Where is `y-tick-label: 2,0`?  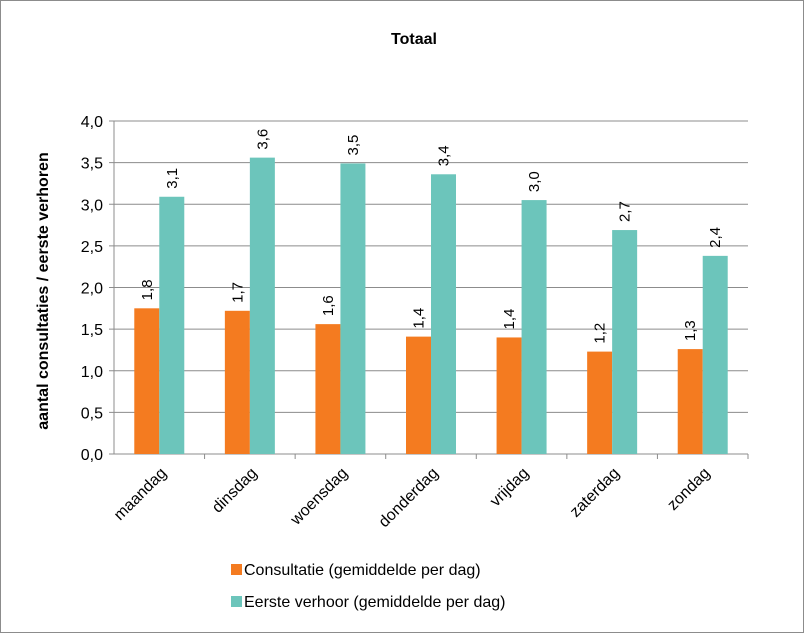
y-tick-label: 2,0 is located at coordinates (92, 289).